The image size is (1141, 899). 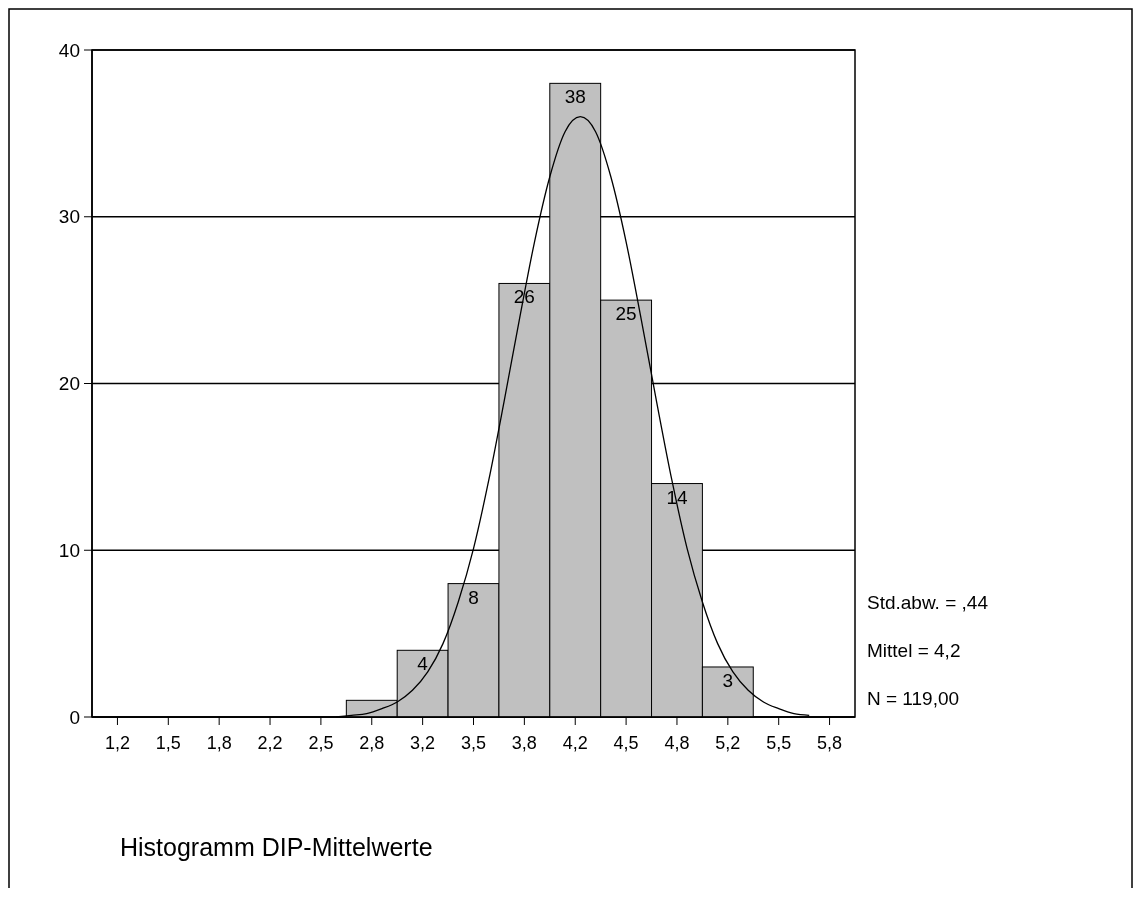 I want to click on data-label: 38, so click(x=575, y=97).